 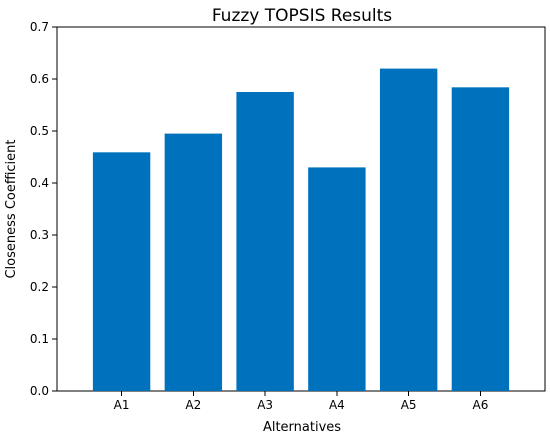 I want to click on y-tick-label: 0.7, so click(x=39, y=27).